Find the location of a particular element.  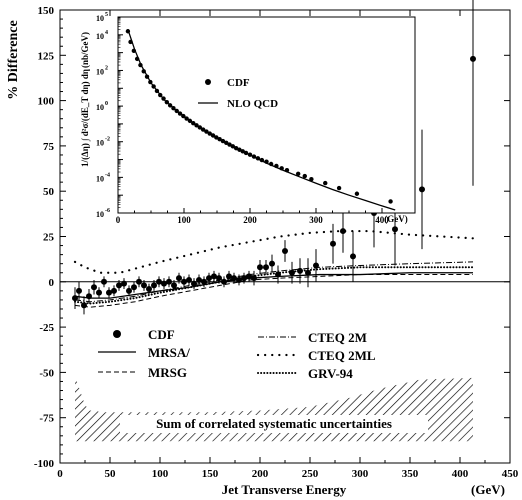

inset-y-tick-exponent: 5 is located at coordinates (106, 15).